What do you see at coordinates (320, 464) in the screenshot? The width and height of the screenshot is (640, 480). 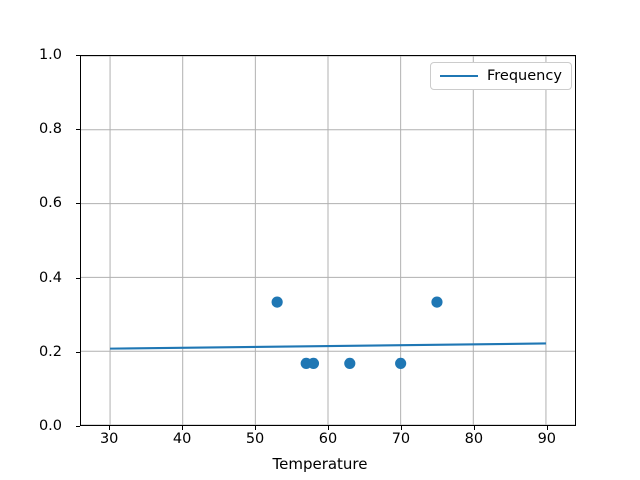 I see `x-axis-label: Temperature` at bounding box center [320, 464].